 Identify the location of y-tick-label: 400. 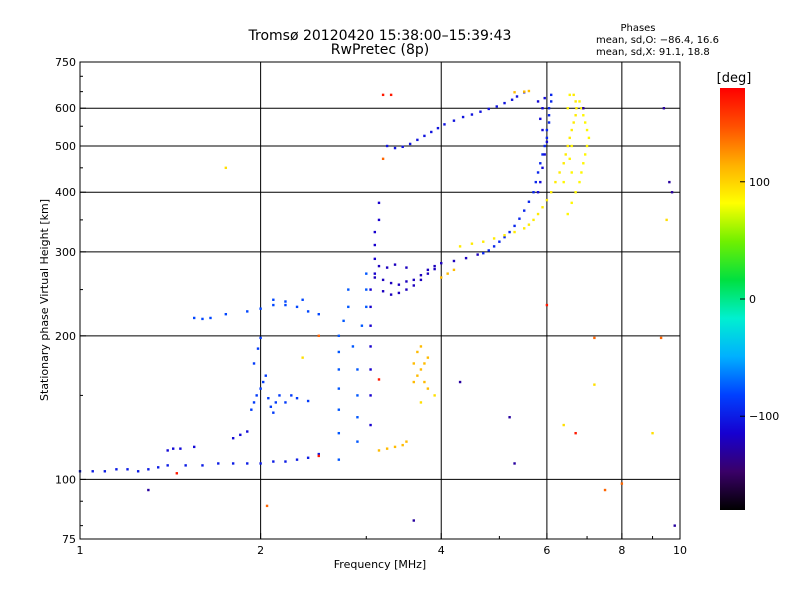
(65, 192).